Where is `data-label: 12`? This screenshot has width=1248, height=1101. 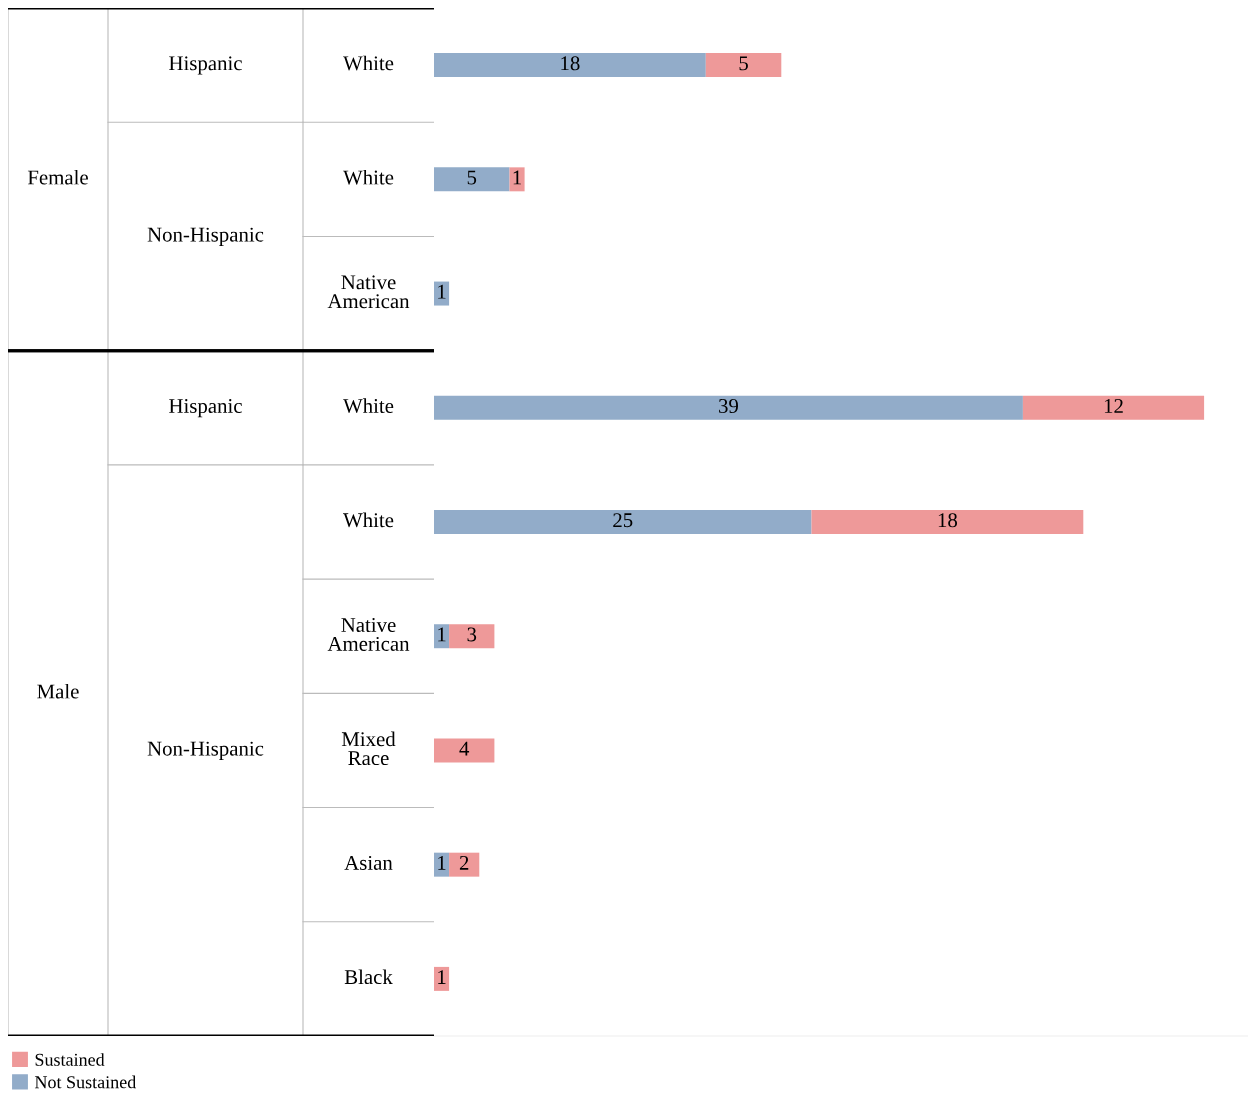
data-label: 12 is located at coordinates (1113, 405).